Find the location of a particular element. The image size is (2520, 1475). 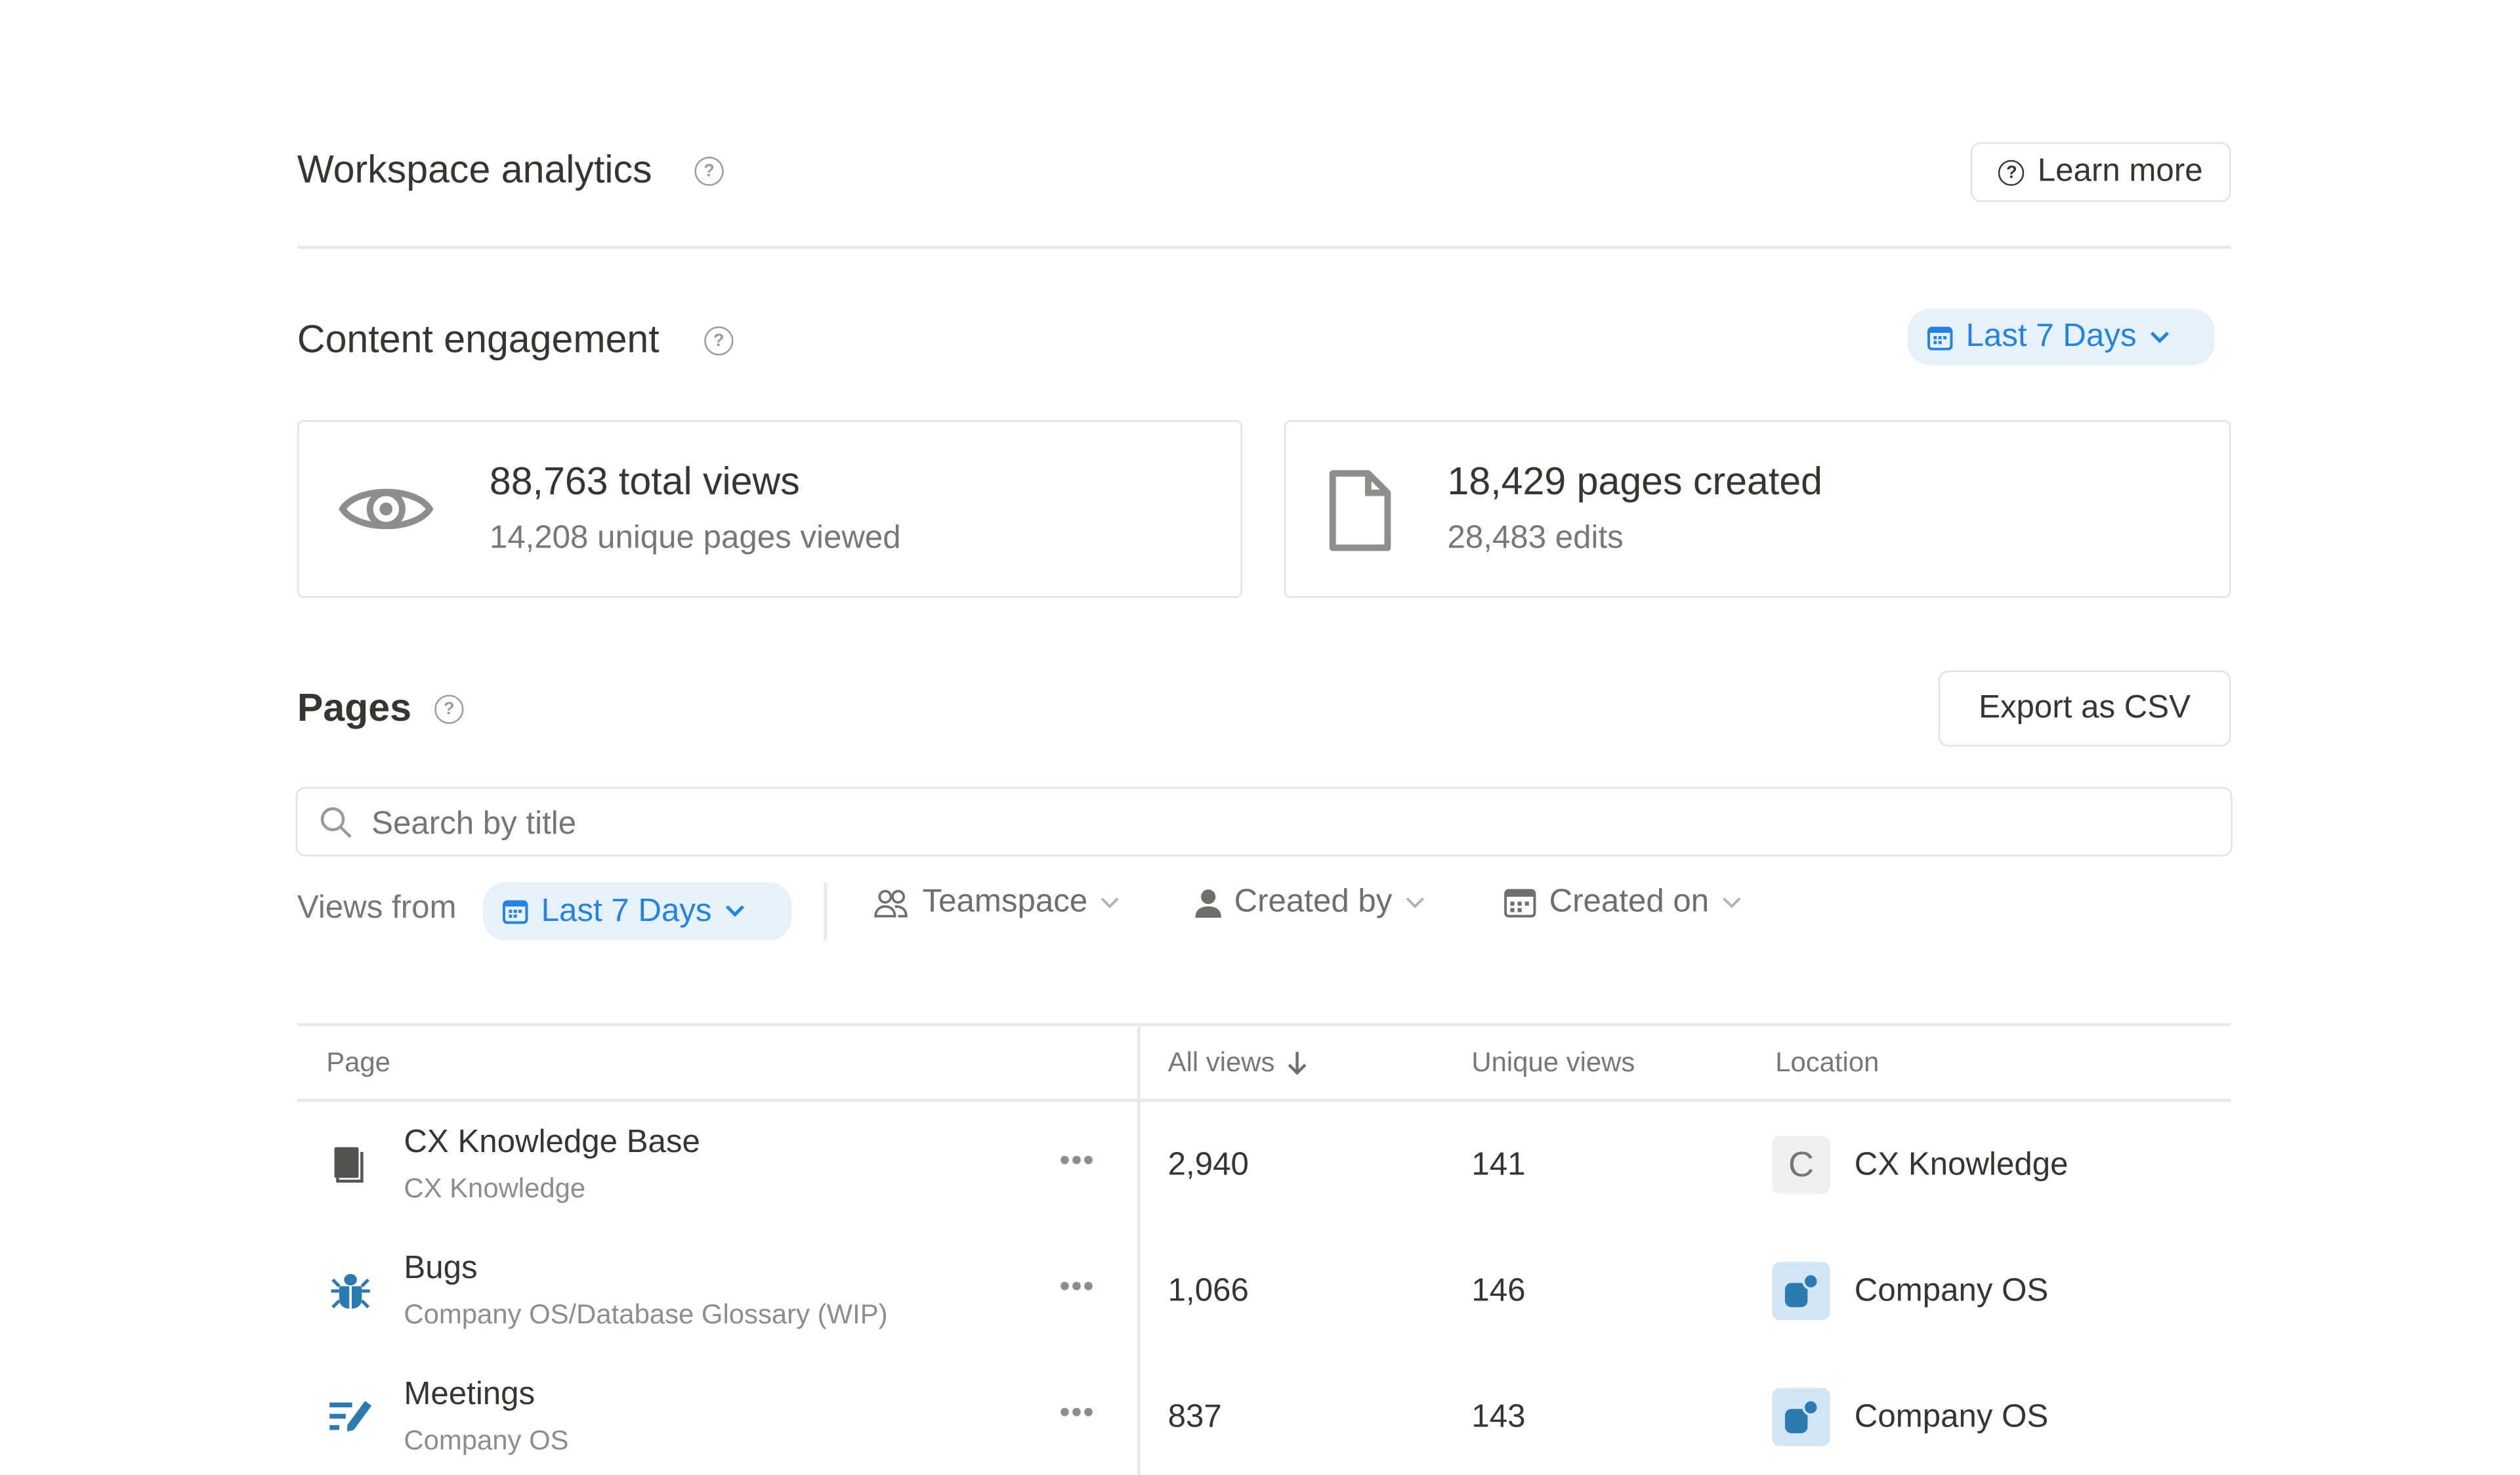

edit-list-icon is located at coordinates (350, 1416).